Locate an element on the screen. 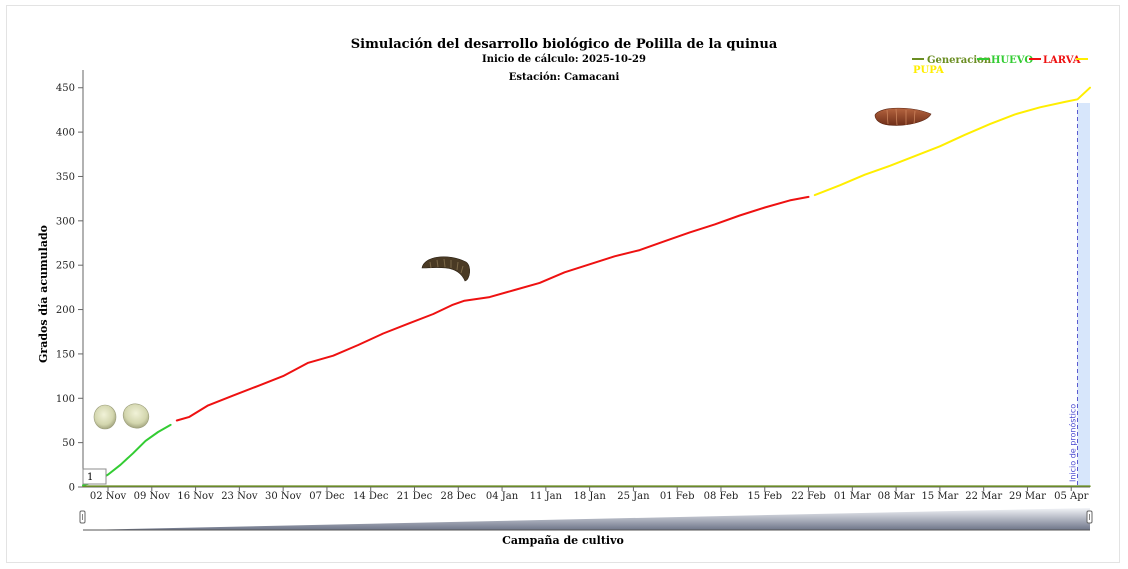 The height and width of the screenshot is (569, 1128). series-line-pupa is located at coordinates (952, 141).